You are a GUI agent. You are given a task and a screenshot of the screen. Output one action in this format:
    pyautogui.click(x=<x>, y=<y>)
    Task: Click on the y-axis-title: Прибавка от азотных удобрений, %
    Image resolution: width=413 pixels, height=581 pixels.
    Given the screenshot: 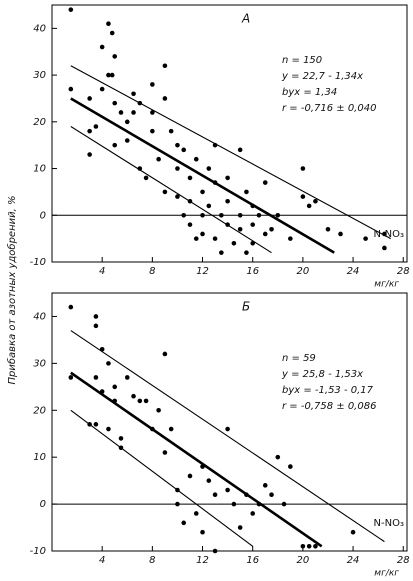 What is the action you would take?
    pyautogui.click(x=12, y=290)
    